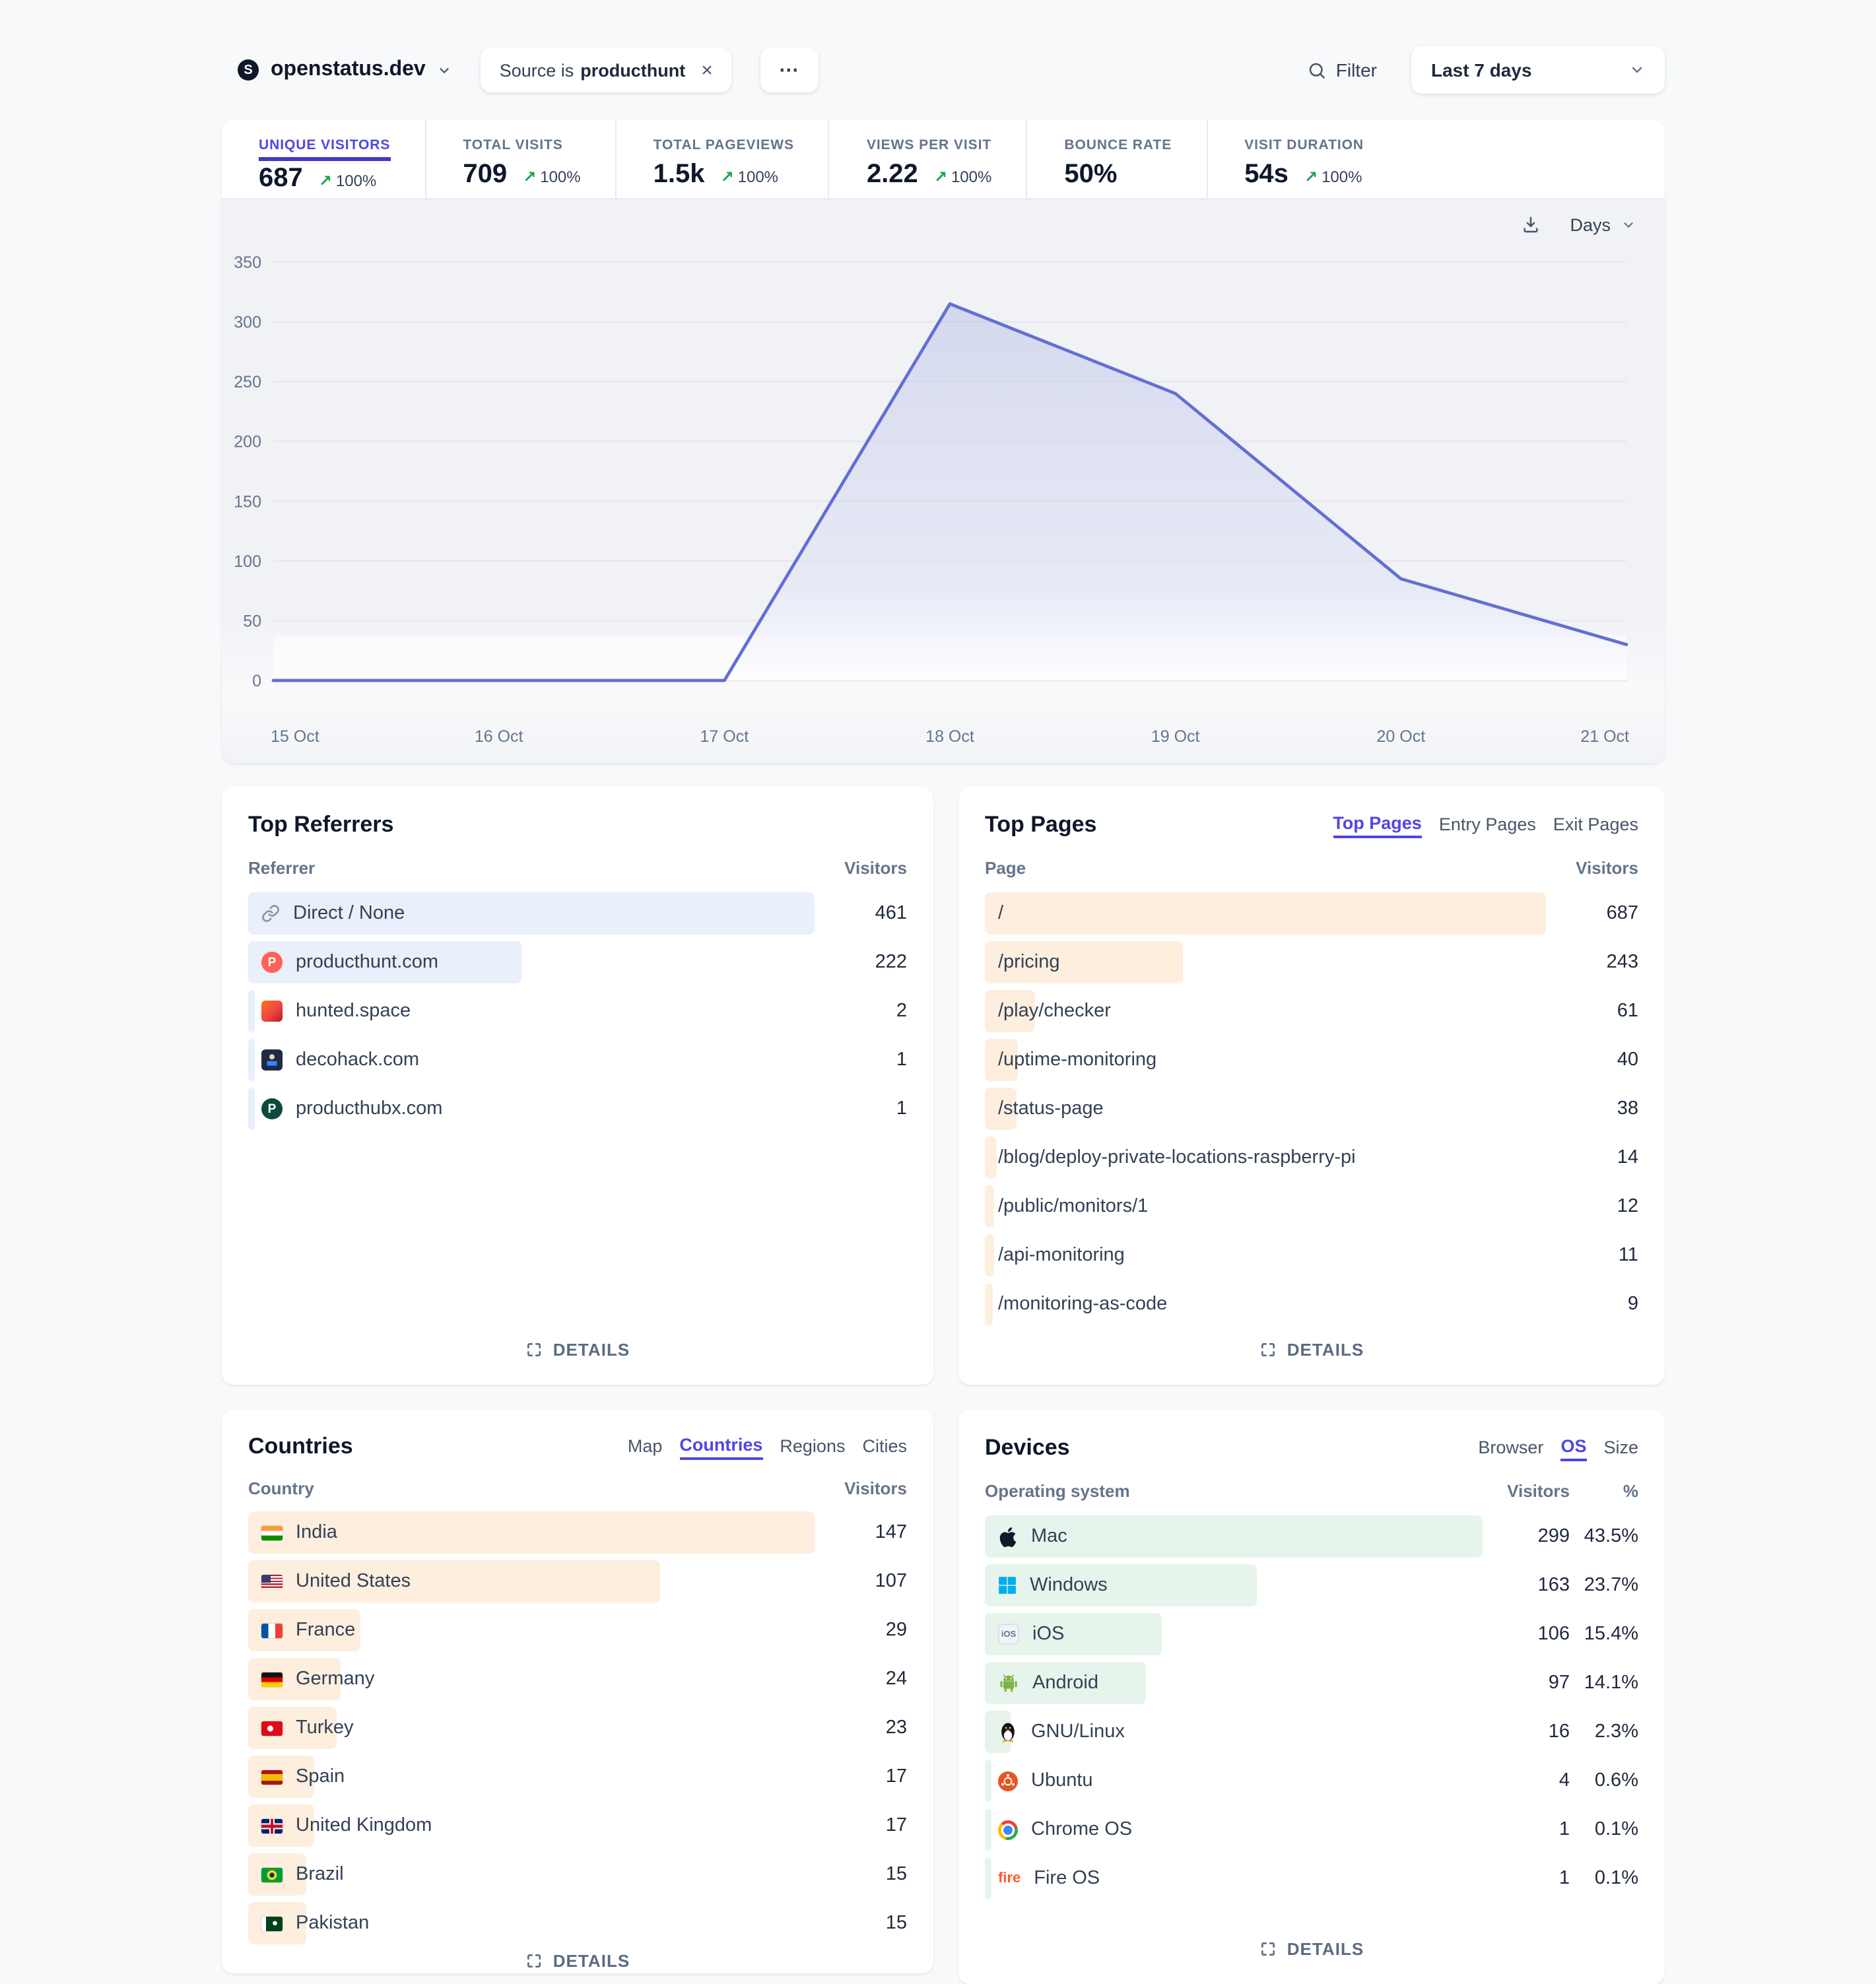  Describe the element at coordinates (1078, 1732) in the screenshot. I see `row-label: GNU/Linux` at that location.